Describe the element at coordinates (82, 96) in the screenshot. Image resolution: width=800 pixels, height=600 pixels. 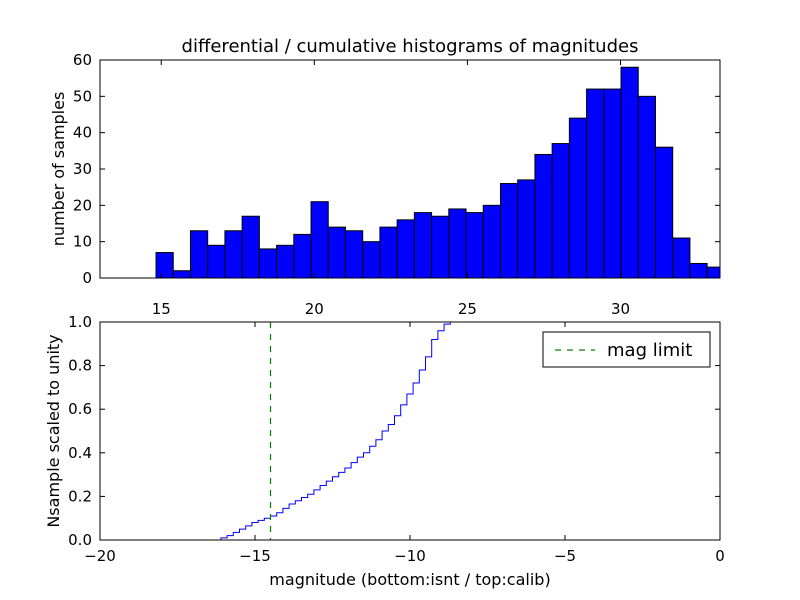
I see `y-tick-label: 50` at that location.